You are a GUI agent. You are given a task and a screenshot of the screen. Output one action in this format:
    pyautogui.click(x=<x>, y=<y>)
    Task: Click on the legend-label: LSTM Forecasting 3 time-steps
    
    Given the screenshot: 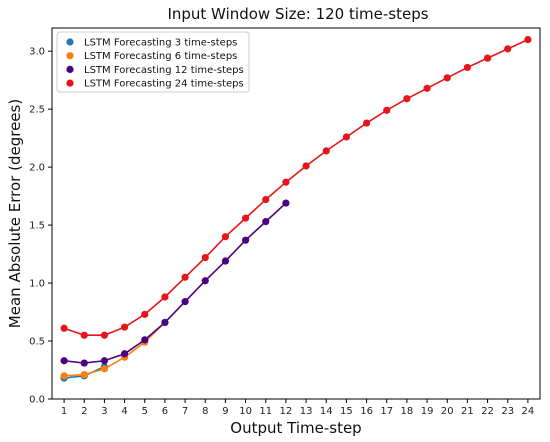 What is the action you would take?
    pyautogui.click(x=160, y=43)
    